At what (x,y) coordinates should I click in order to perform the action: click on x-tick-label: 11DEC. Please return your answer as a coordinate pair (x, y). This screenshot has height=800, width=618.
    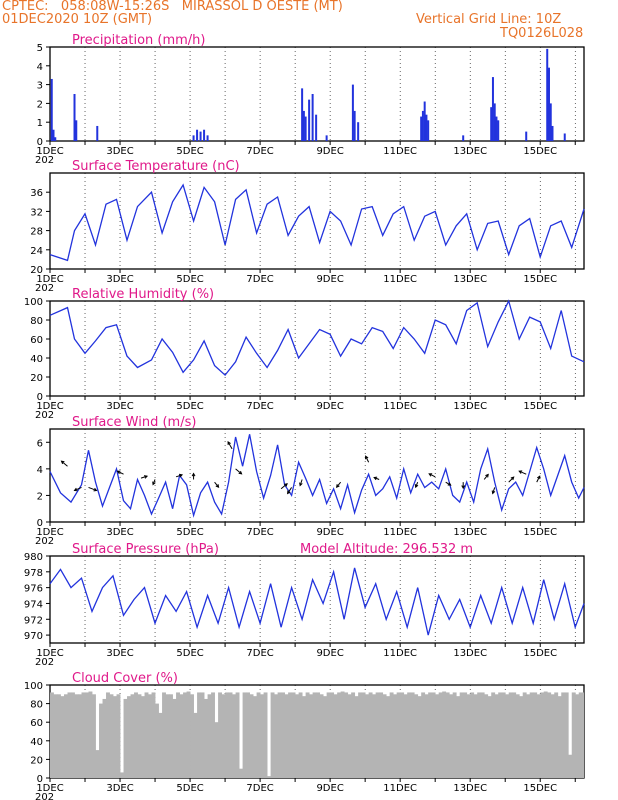
    Looking at the image, I should click on (400, 279).